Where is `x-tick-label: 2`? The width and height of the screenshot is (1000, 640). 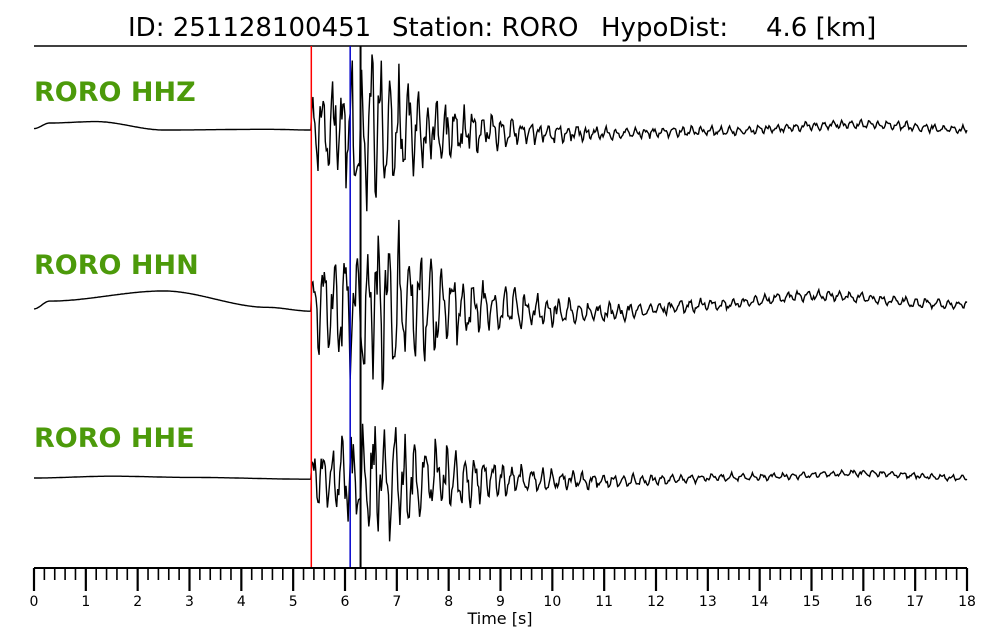
x-tick-label: 2 is located at coordinates (137, 602).